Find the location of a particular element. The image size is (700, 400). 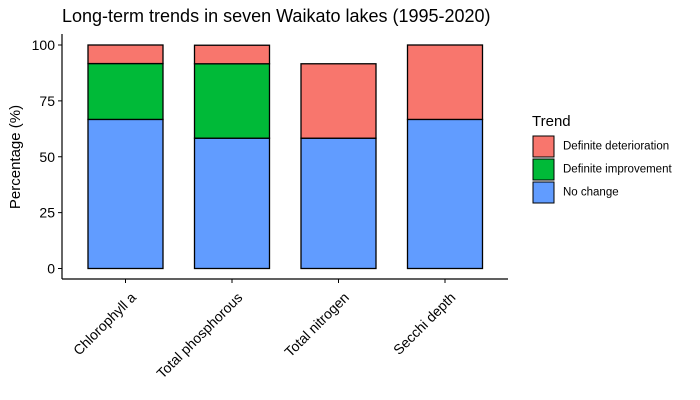

y-axis: 0 25 50 75 100 is located at coordinates (47, 156).